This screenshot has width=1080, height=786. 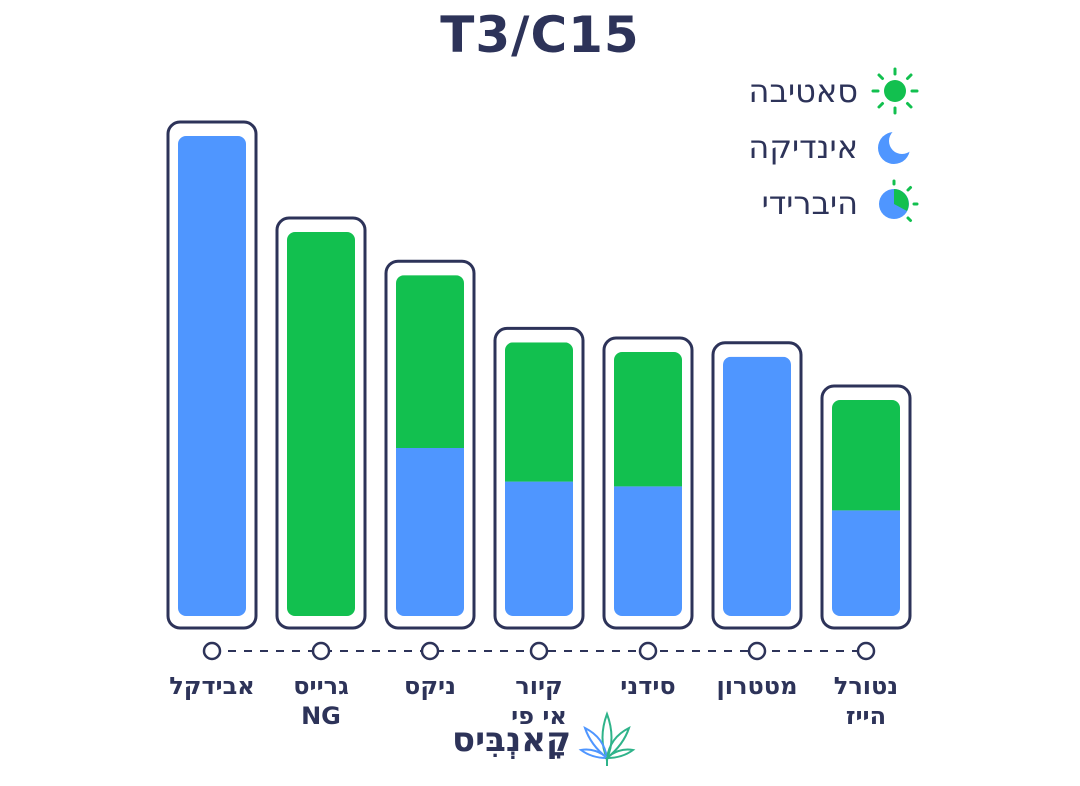 I want to click on moon-icon, so click(x=895, y=147).